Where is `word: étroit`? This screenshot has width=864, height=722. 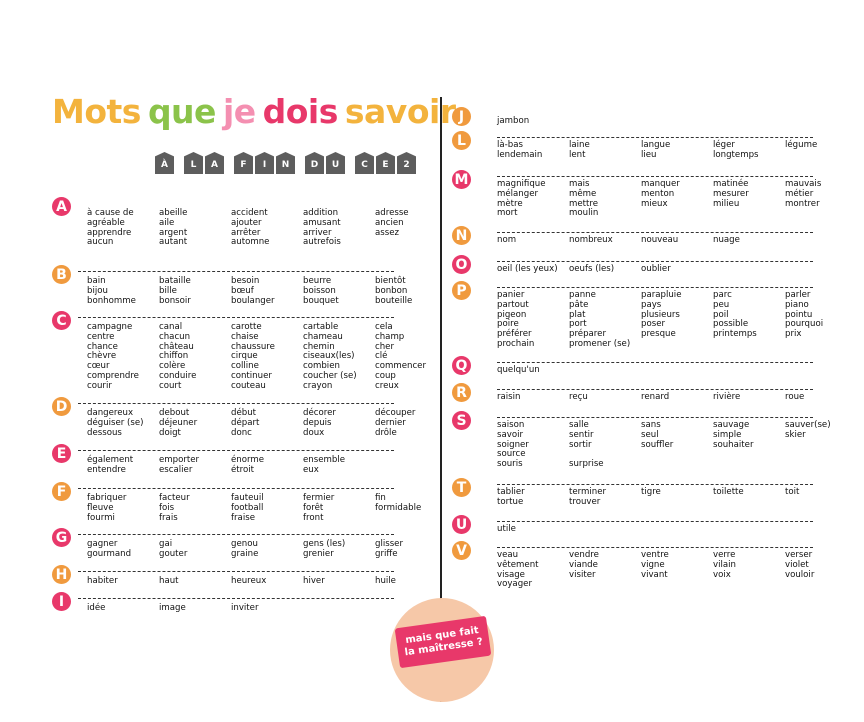 word: étroit is located at coordinates (243, 469).